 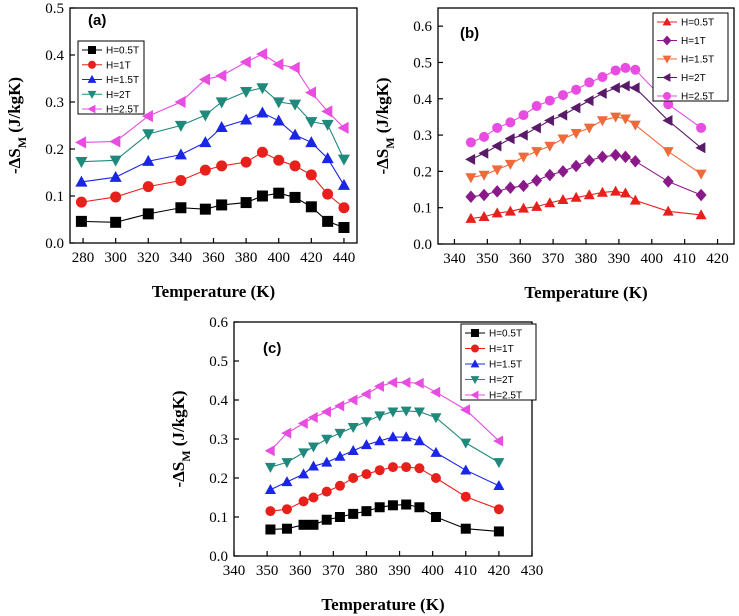 I want to click on panel-label: (c), so click(x=272, y=348).